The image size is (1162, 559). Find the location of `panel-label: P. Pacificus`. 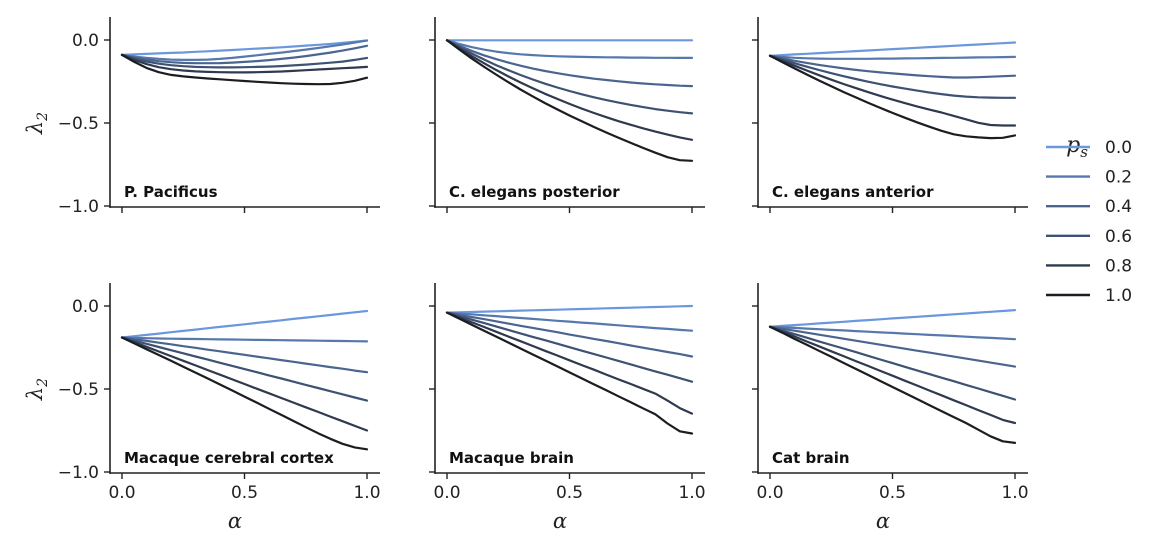

panel-label: P. Pacificus is located at coordinates (171, 192).